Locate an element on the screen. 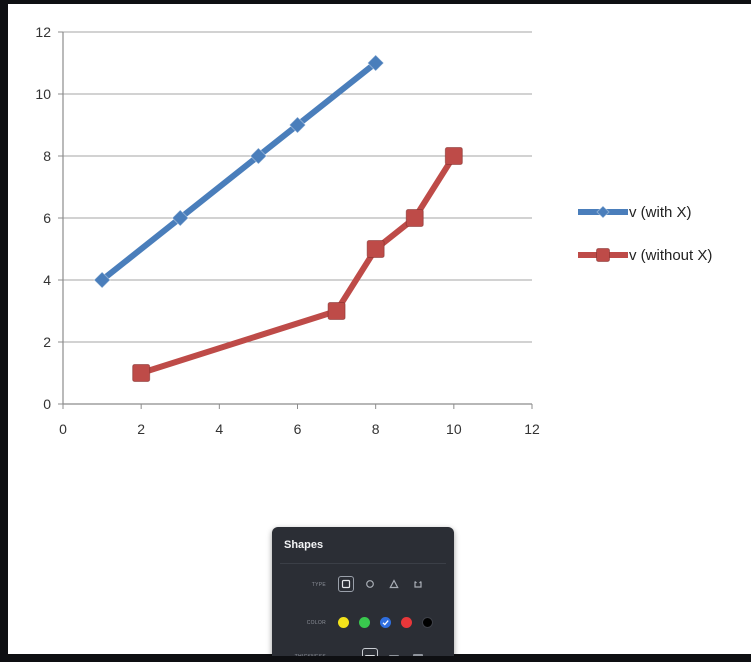 This screenshot has width=751, height=662. legend-label: v (without X) is located at coordinates (670, 255).